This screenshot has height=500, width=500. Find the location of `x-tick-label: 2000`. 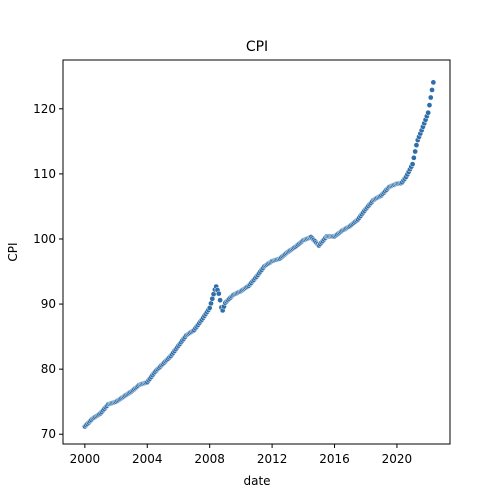

x-tick-label: 2000 is located at coordinates (85, 459).